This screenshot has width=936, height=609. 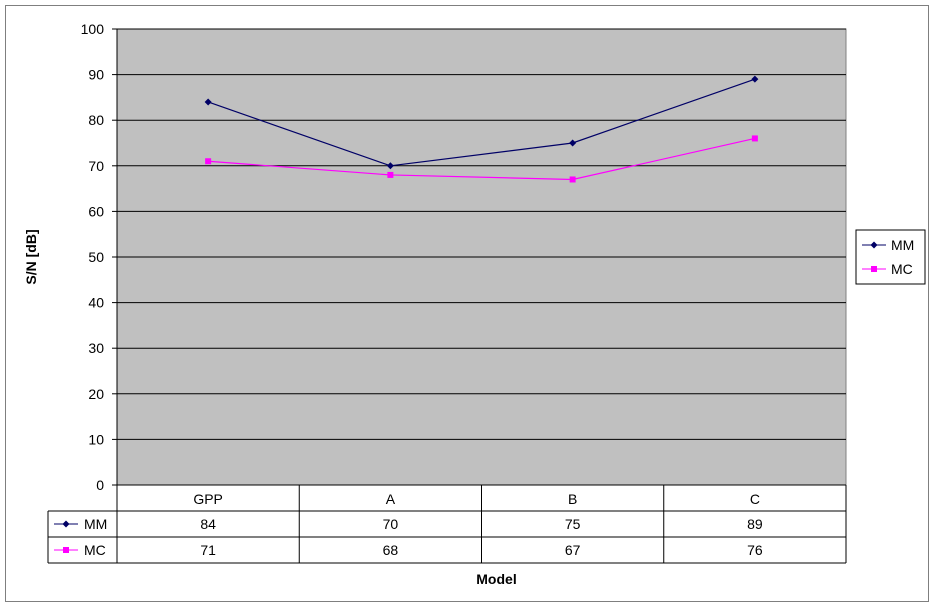 I want to click on table-value: 75, so click(x=573, y=524).